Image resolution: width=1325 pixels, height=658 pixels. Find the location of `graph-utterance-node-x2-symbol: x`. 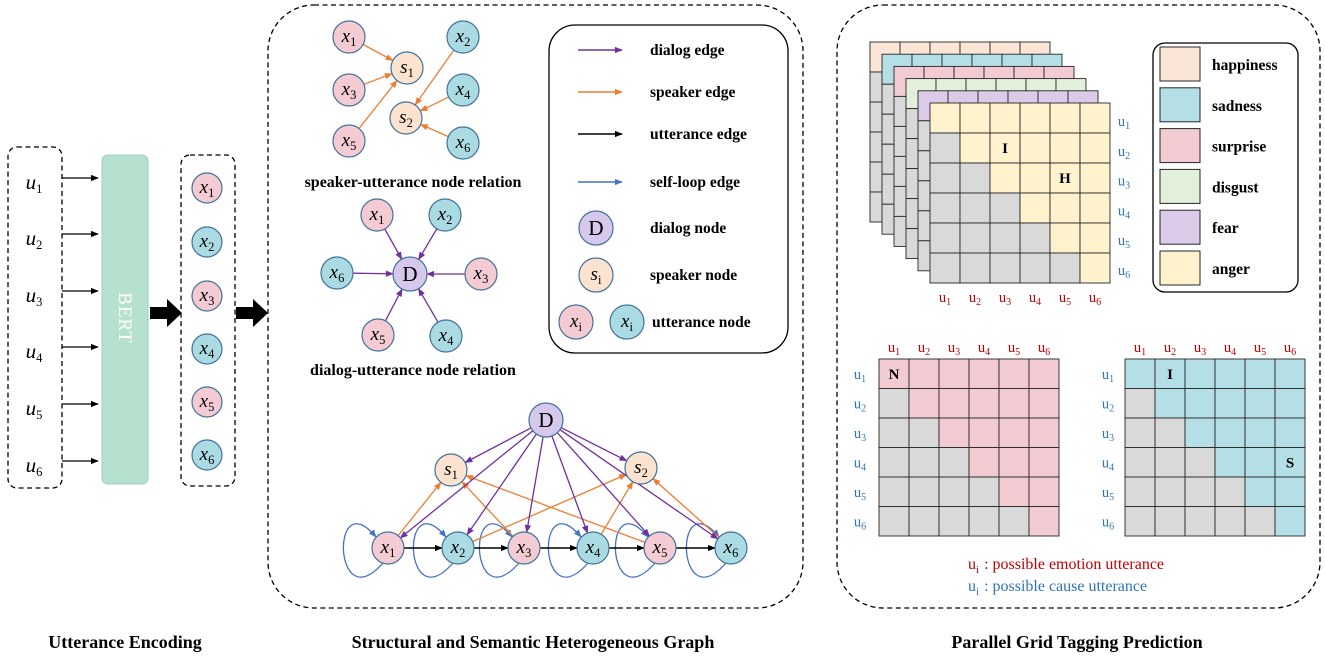

graph-utterance-node-x2-symbol: x is located at coordinates (455, 547).